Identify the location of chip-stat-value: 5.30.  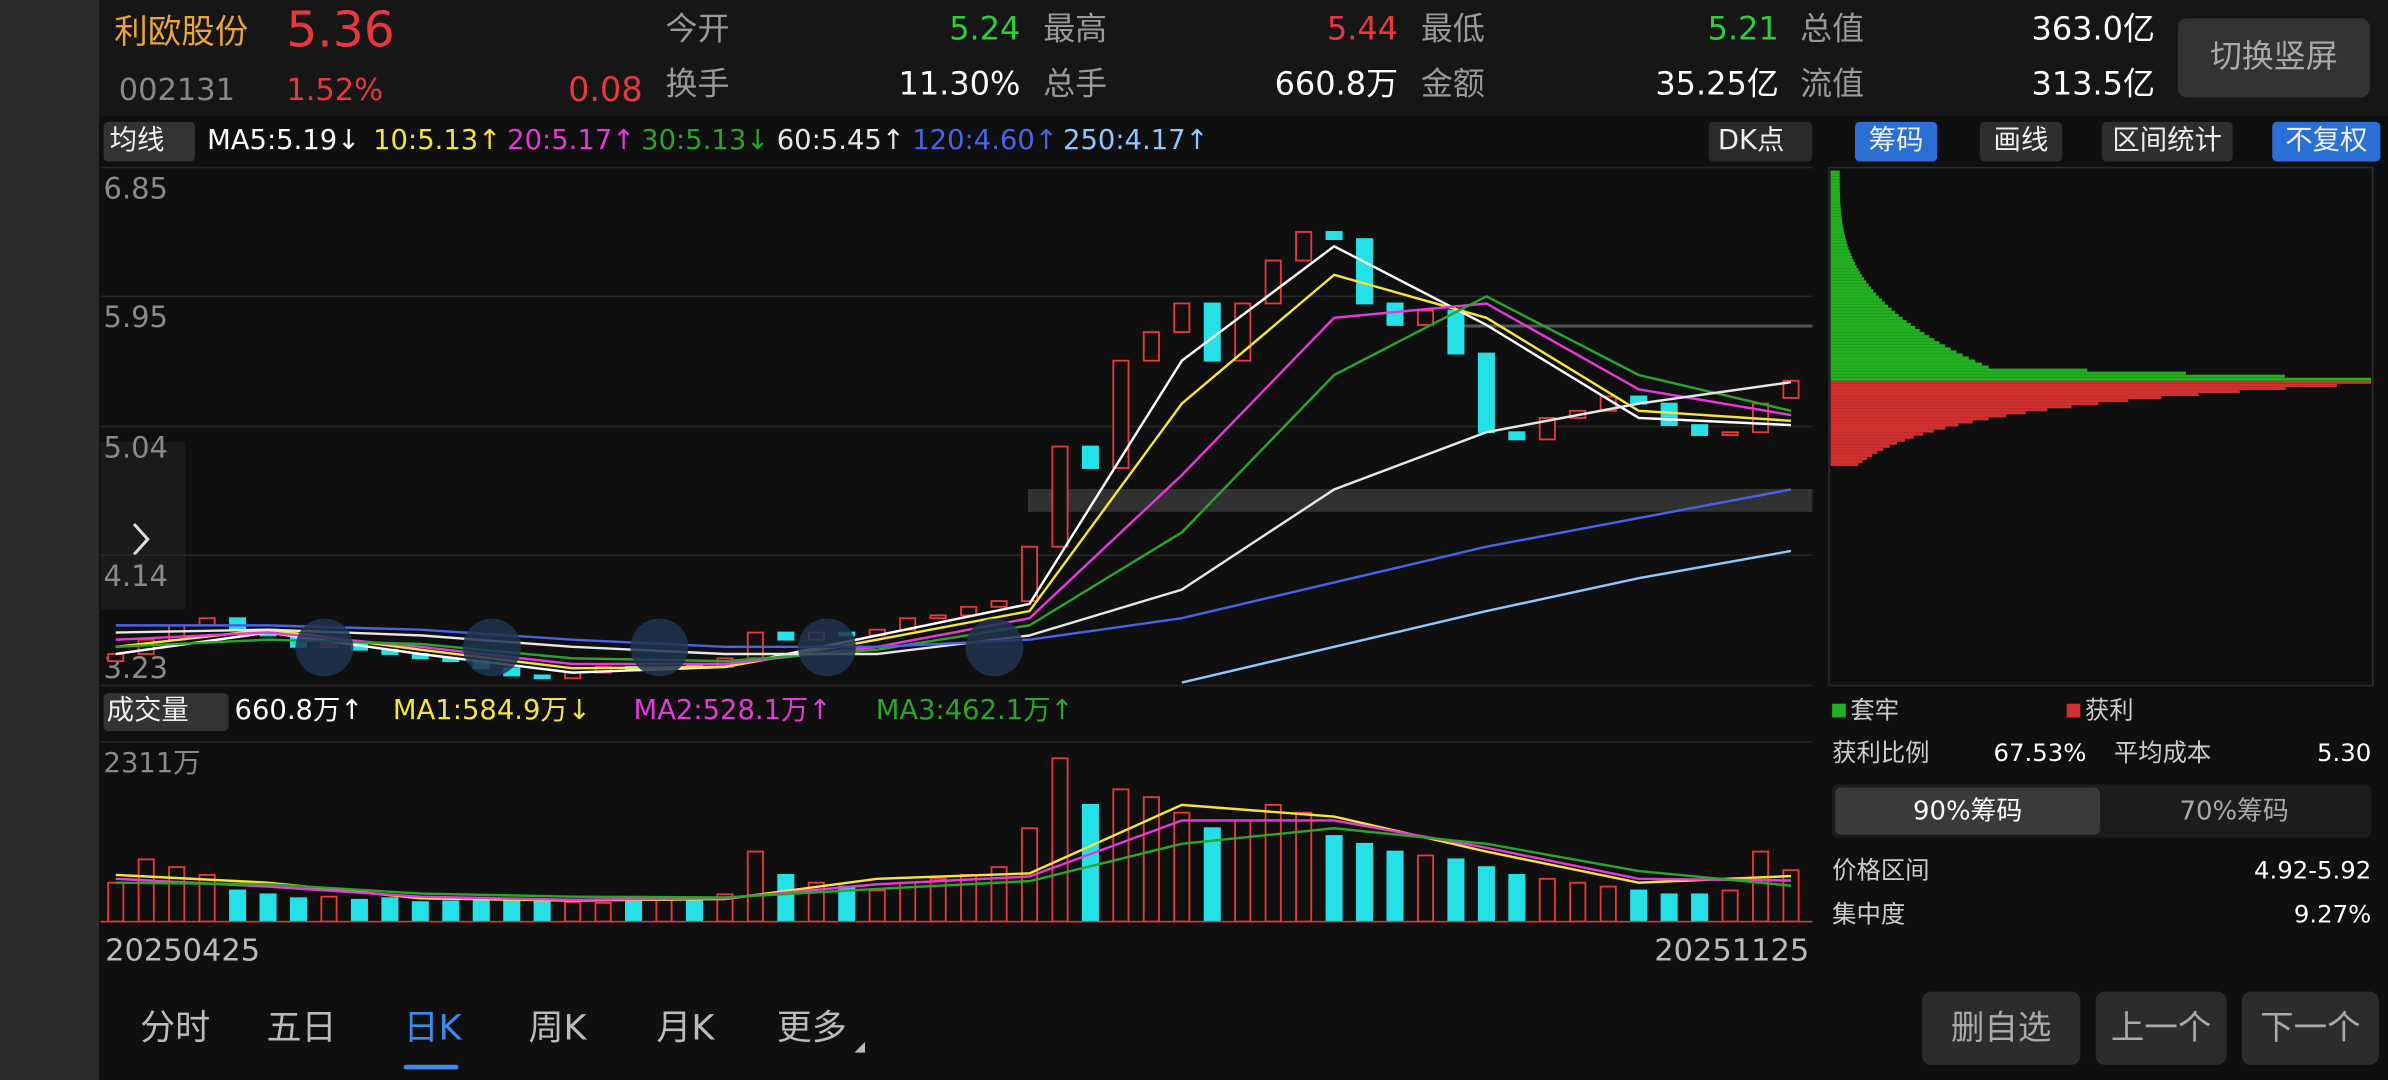
(2344, 752).